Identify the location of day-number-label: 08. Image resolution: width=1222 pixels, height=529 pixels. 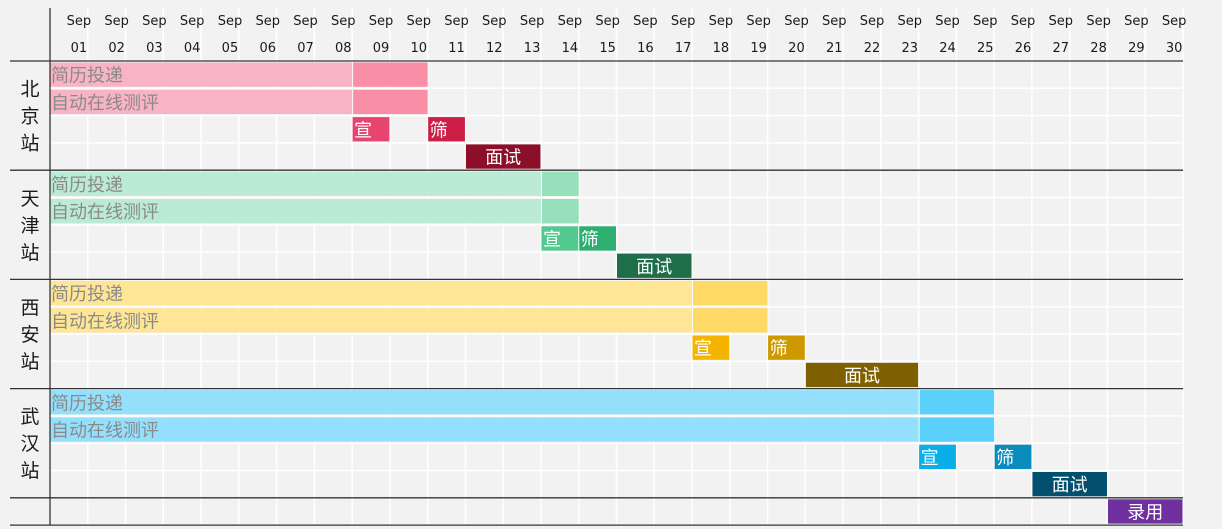
(343, 48).